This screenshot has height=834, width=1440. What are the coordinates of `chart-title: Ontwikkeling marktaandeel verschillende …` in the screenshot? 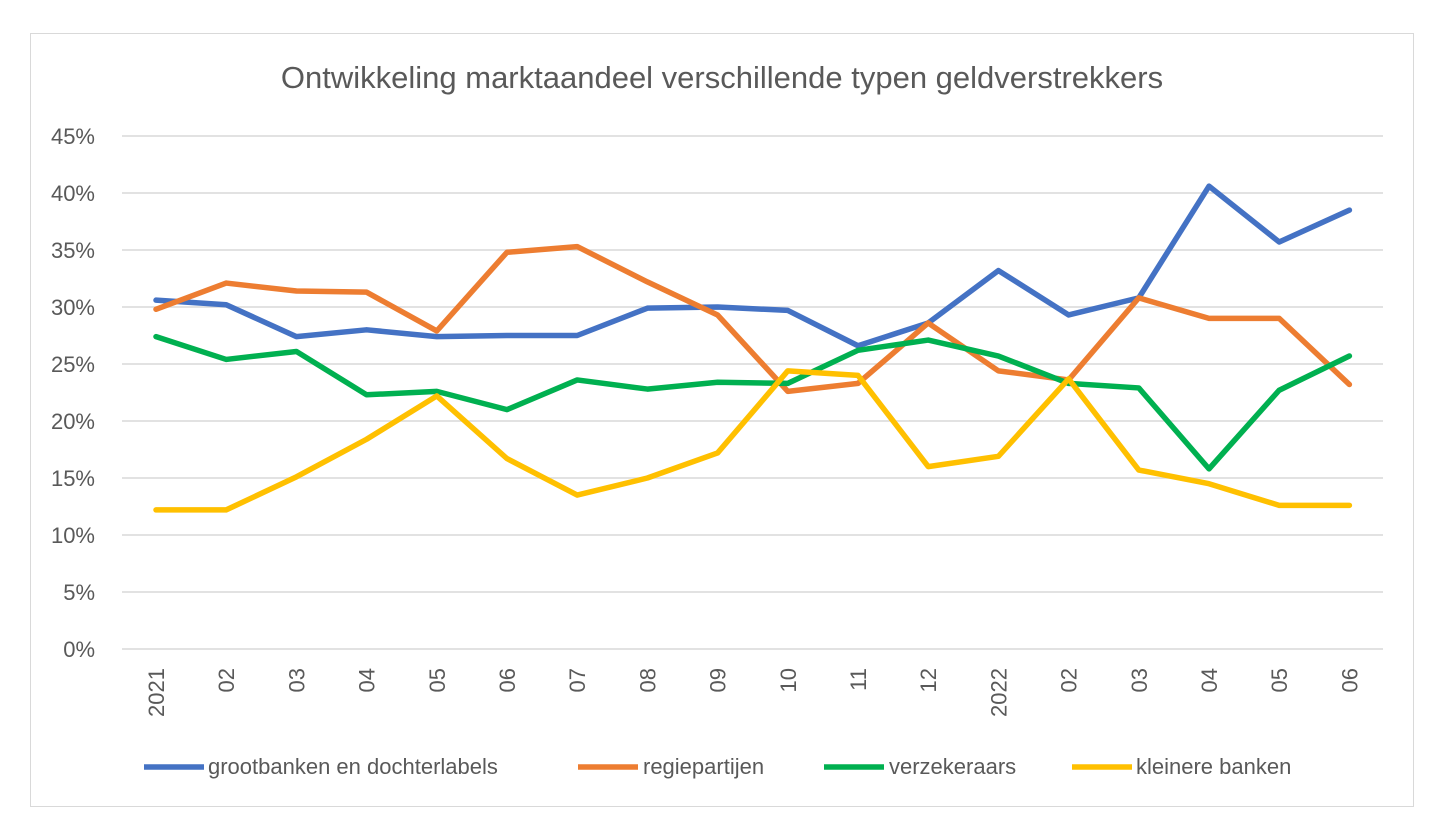 It's located at (722, 77).